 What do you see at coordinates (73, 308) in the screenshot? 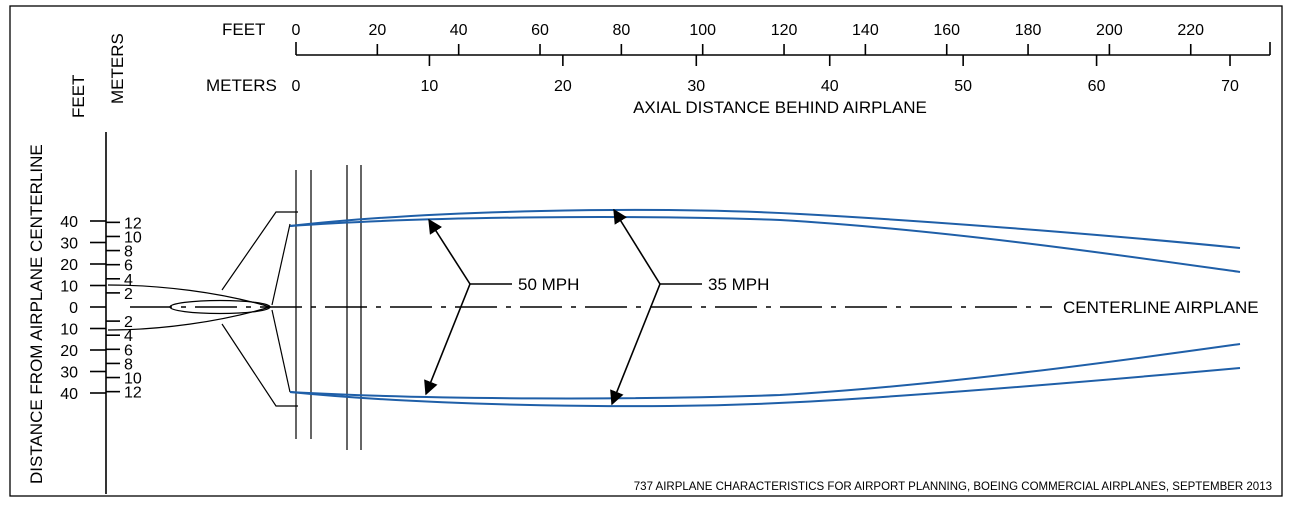
I see `side-feet-tick-label: 0` at bounding box center [73, 308].